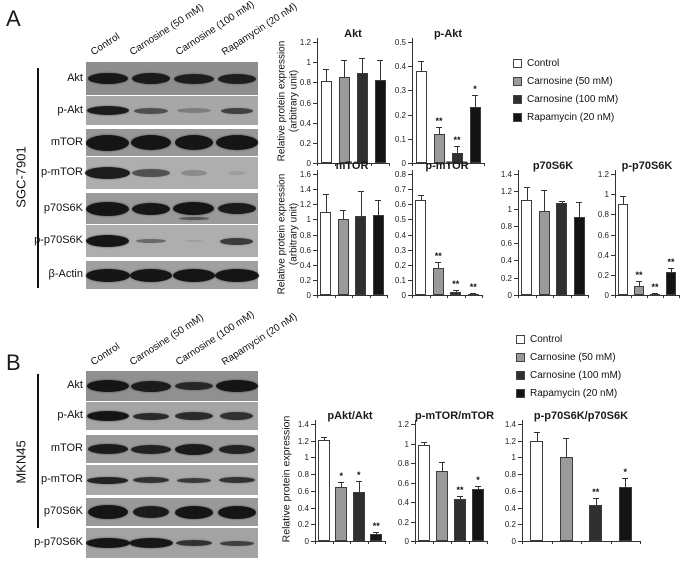 The width and height of the screenshot is (681, 562). I want to click on blot-row-label: β-Actin, so click(65, 274).